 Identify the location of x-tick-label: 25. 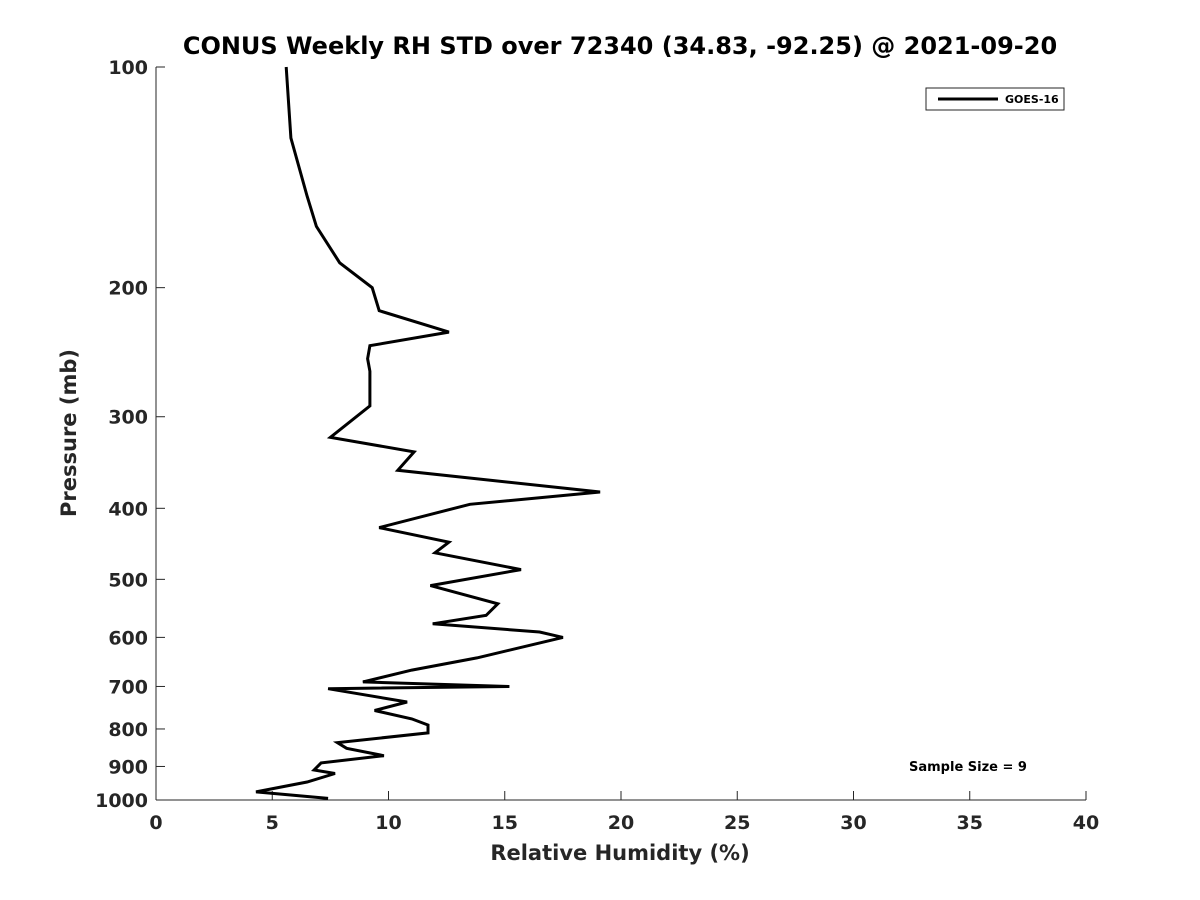
(737, 823).